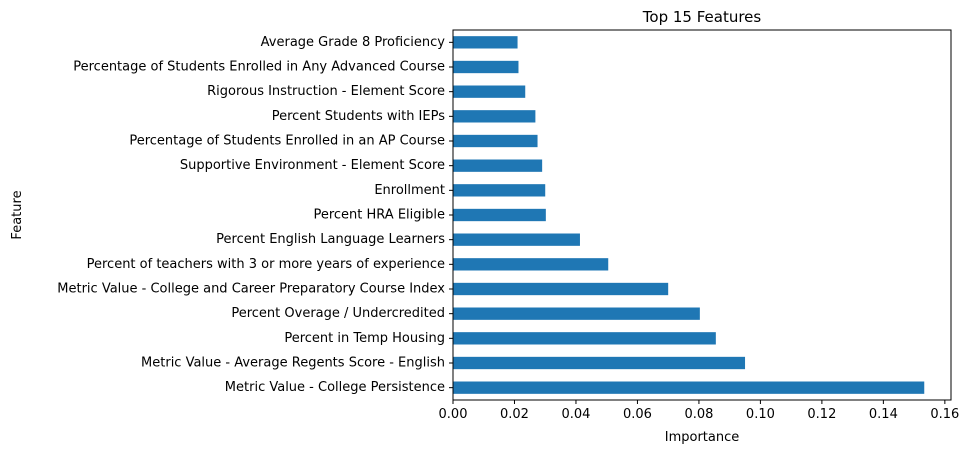  I want to click on x-tick-label: 0.06, so click(637, 414).